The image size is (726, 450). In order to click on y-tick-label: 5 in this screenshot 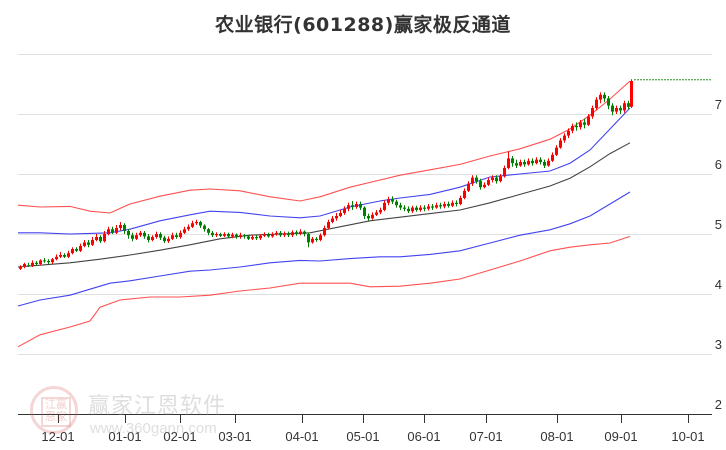, I will do `click(718, 224)`.